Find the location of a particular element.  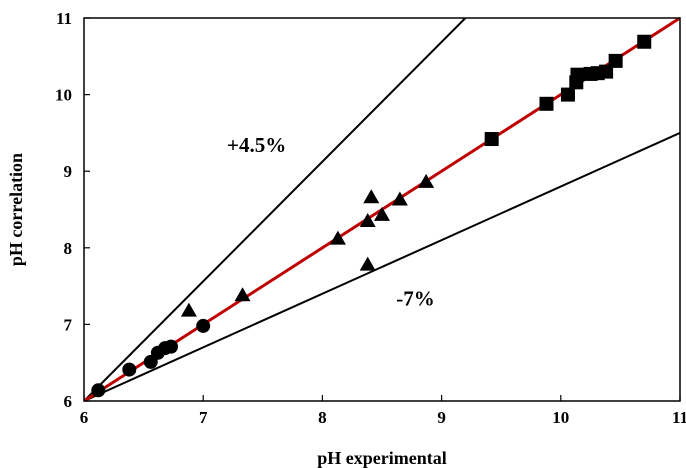

x-tick-label: 8 is located at coordinates (322, 417).